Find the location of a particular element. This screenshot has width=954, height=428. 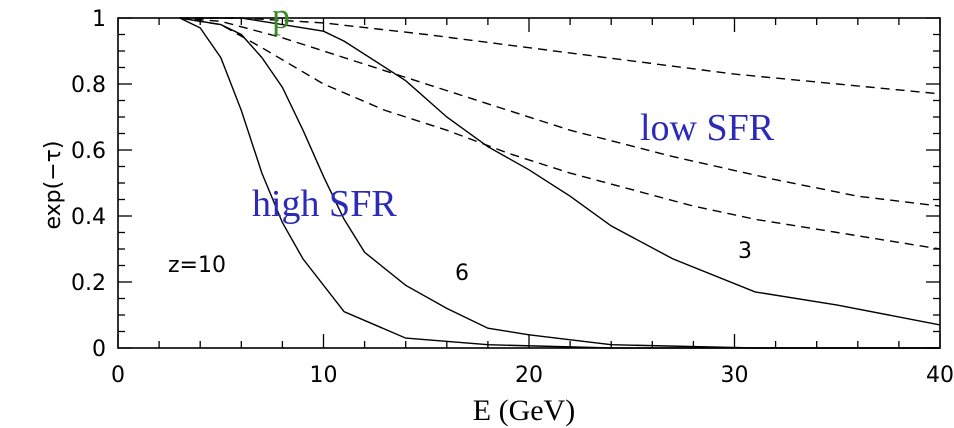

y-tick-label: 0.4 is located at coordinates (88, 217).